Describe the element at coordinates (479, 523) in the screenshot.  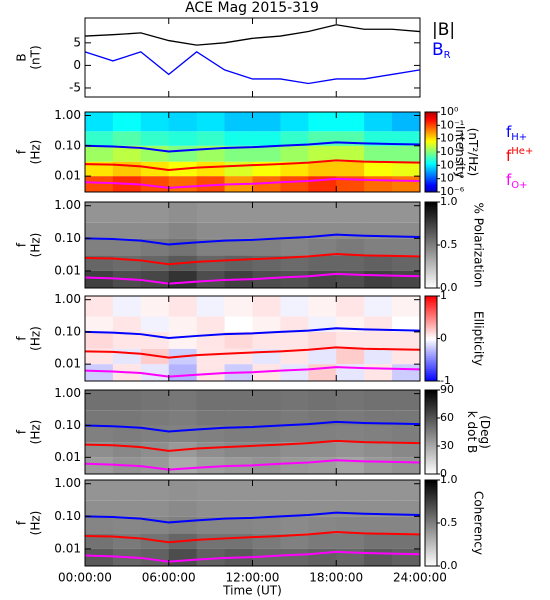
I see `colorbar-label: Coherency` at that location.